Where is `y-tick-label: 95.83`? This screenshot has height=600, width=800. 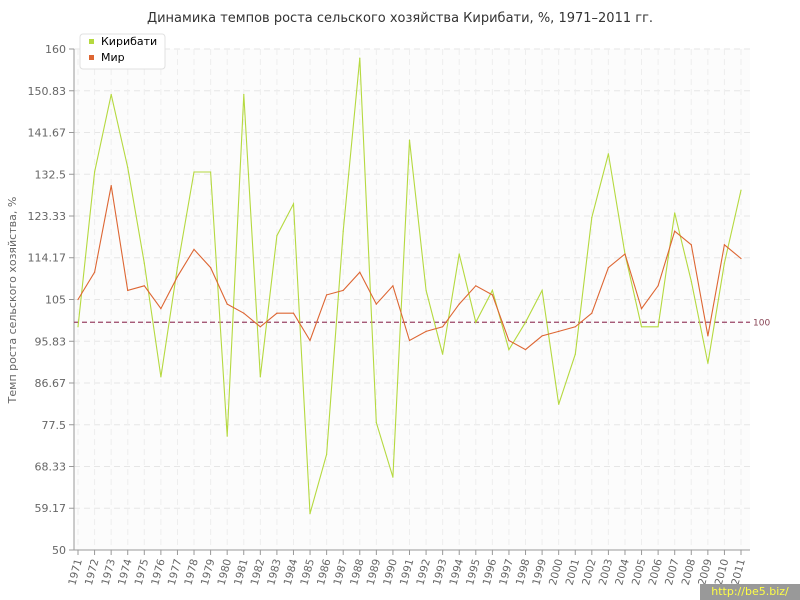
y-tick-label: 95.83 is located at coordinates (51, 341).